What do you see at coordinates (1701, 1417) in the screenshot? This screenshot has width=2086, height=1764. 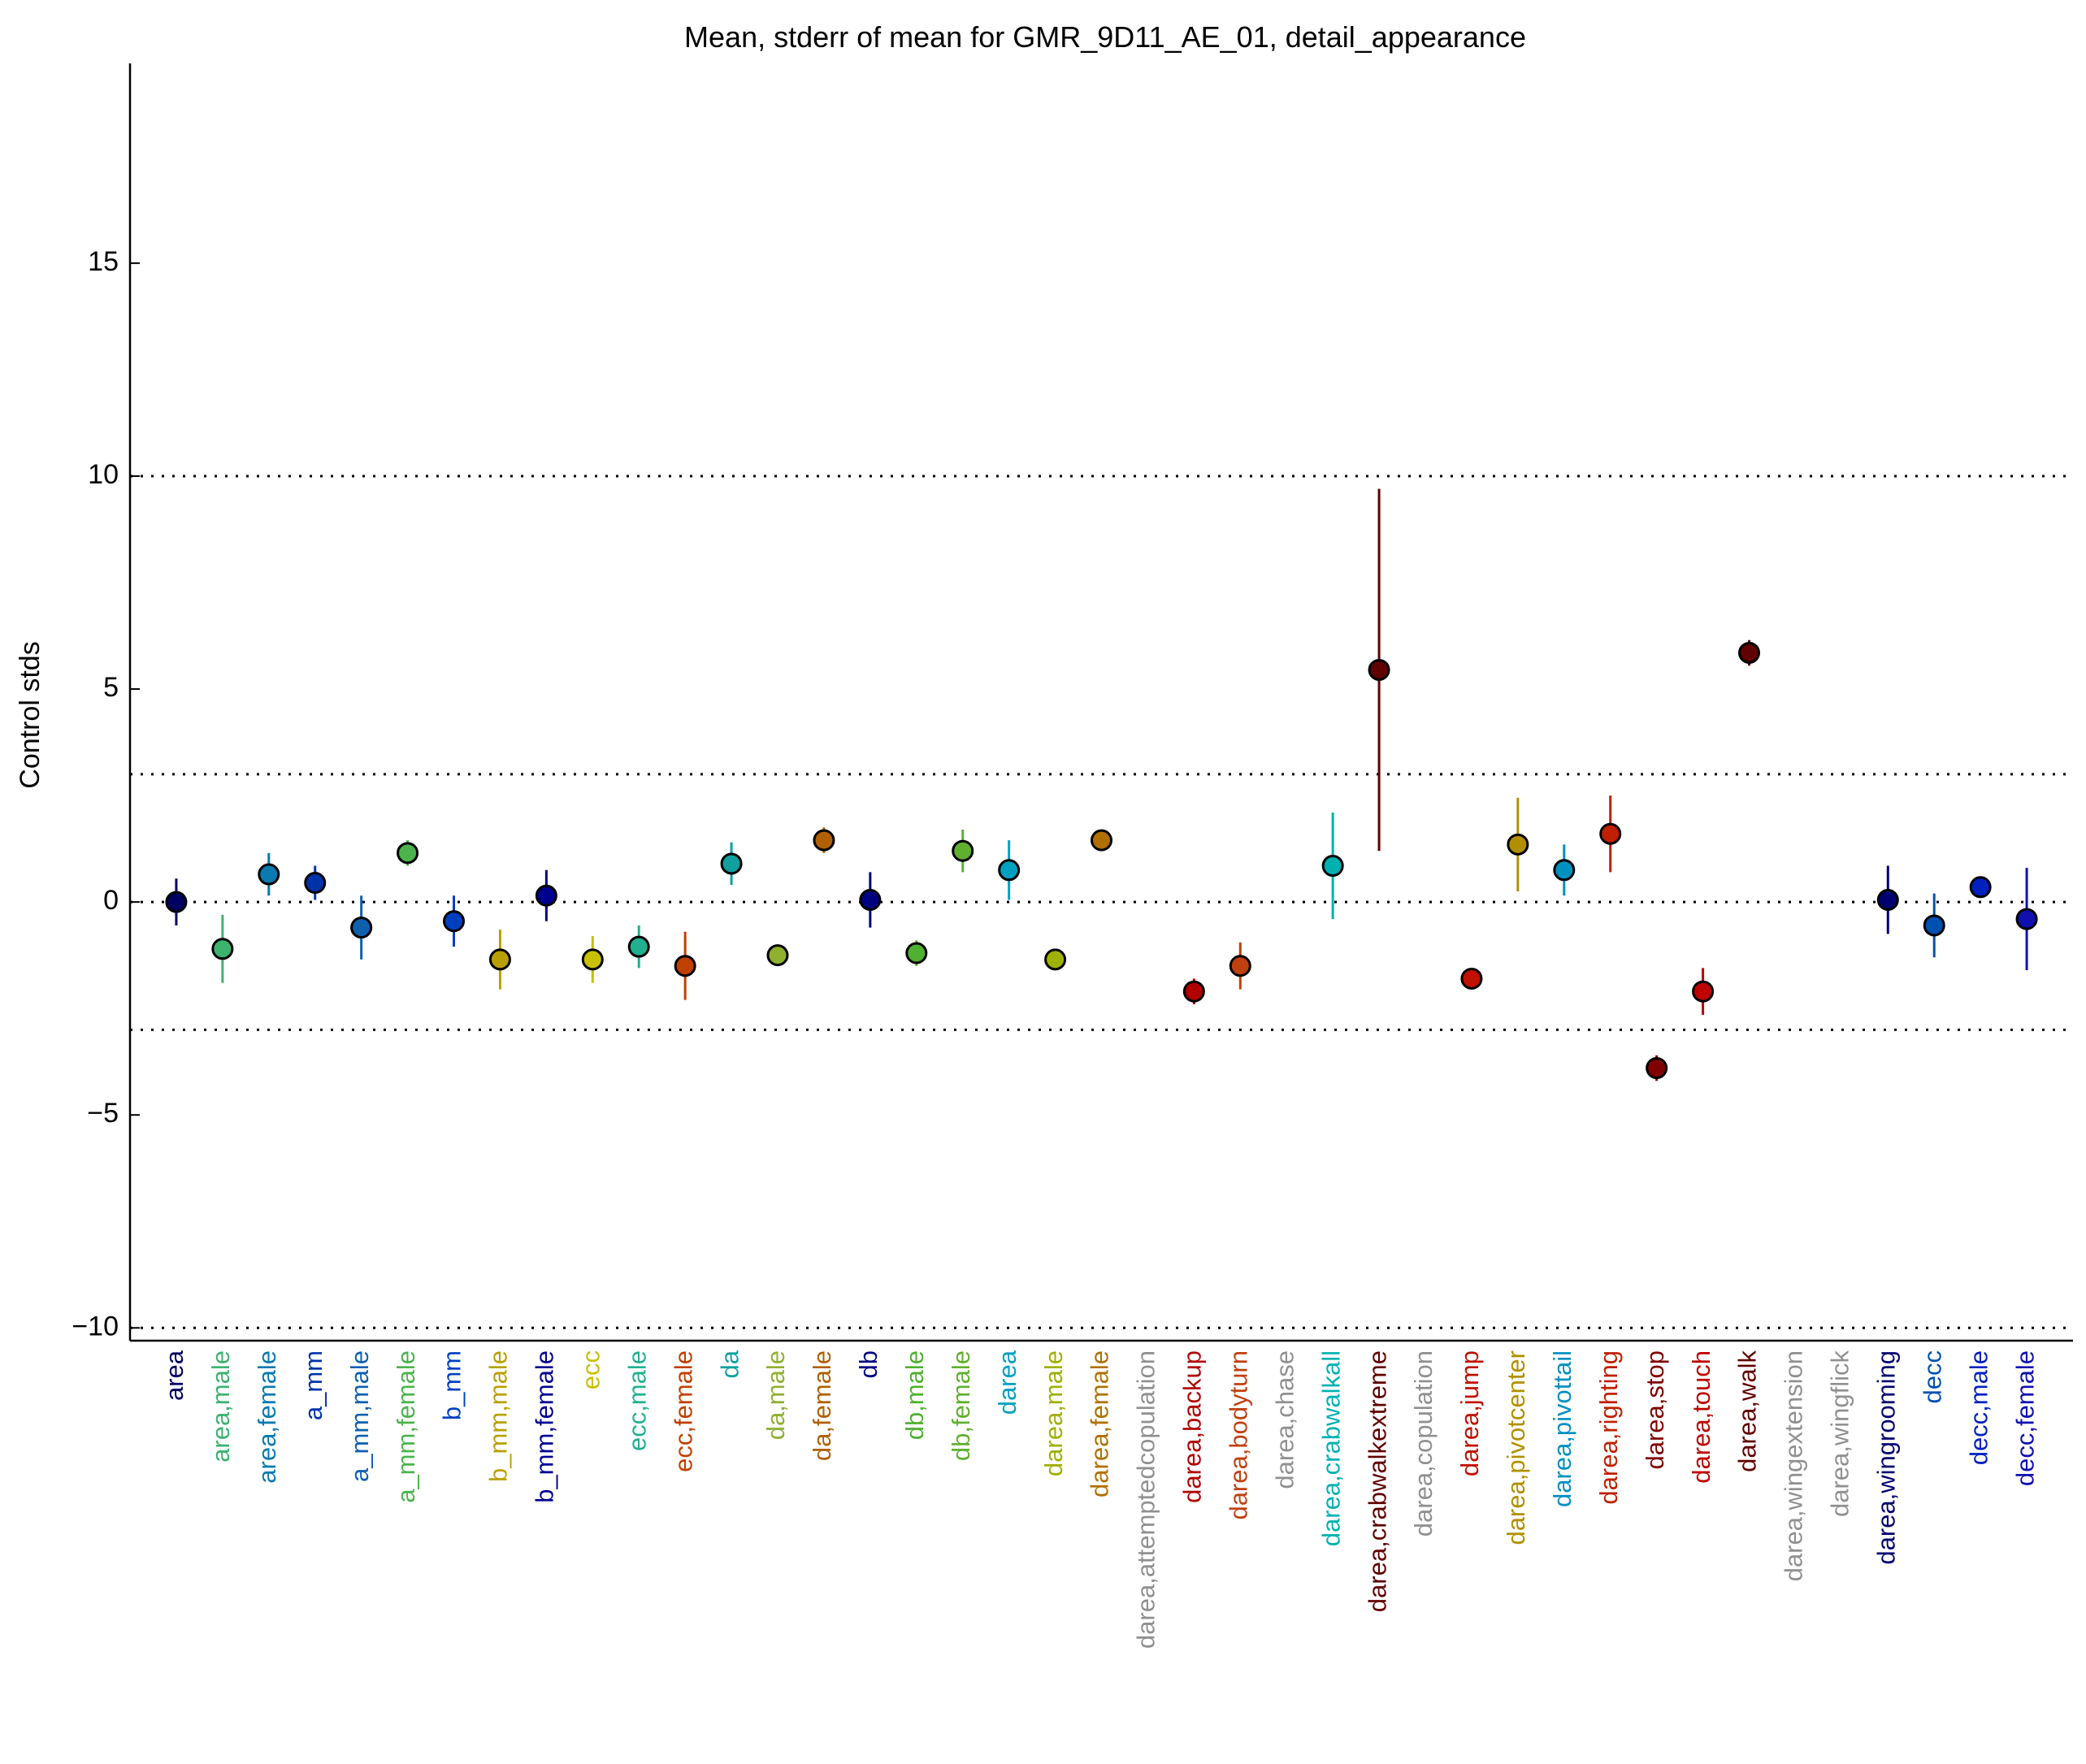 I see `x-tick-label: darea,touch` at bounding box center [1701, 1417].